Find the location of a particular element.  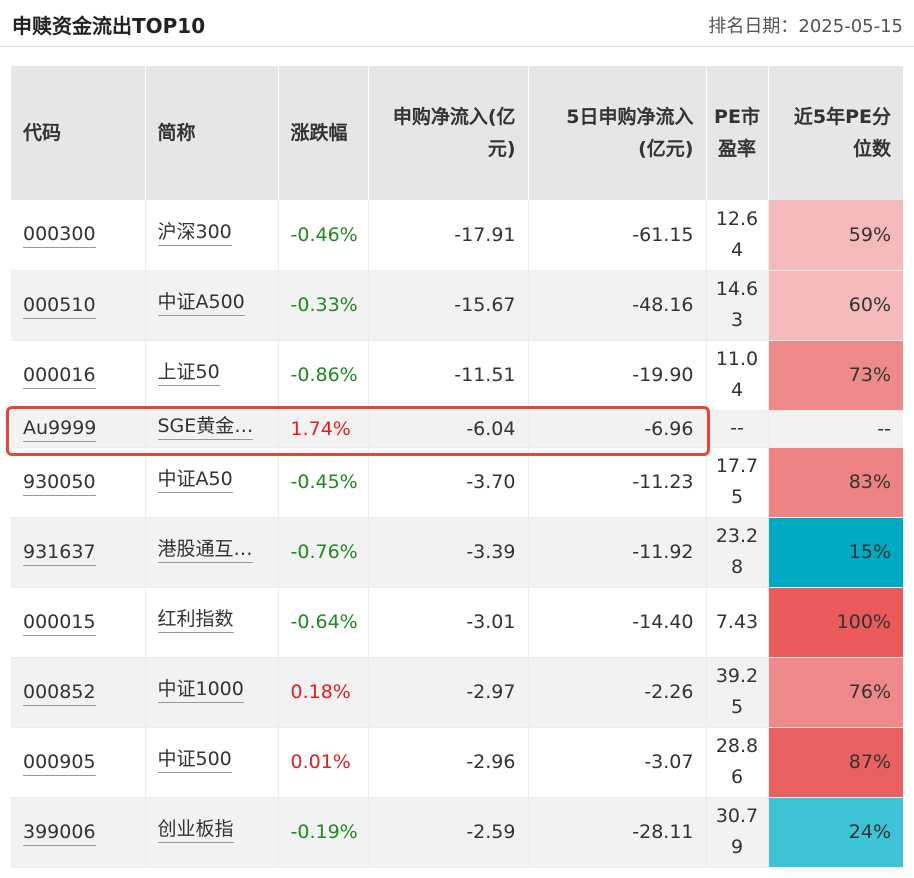

column-header-pe: PE市盈率 is located at coordinates (737, 133).